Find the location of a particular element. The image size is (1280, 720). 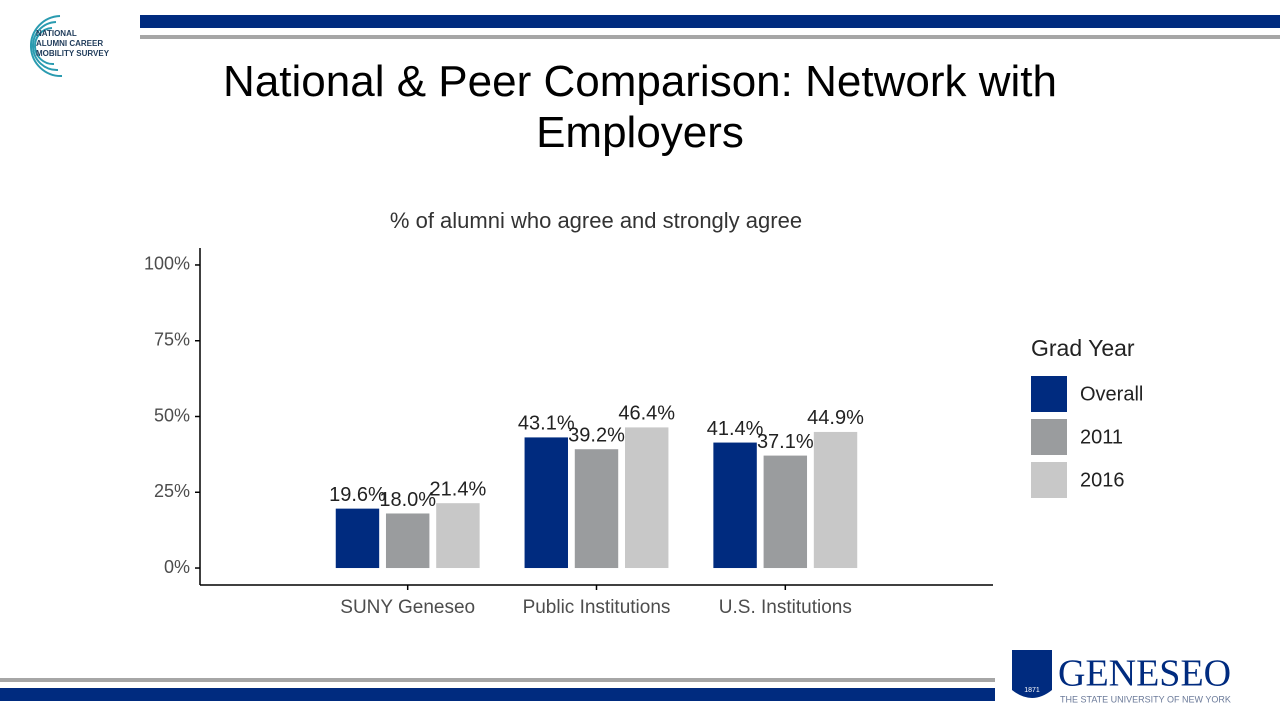

data-label: 18.0% is located at coordinates (407, 500).